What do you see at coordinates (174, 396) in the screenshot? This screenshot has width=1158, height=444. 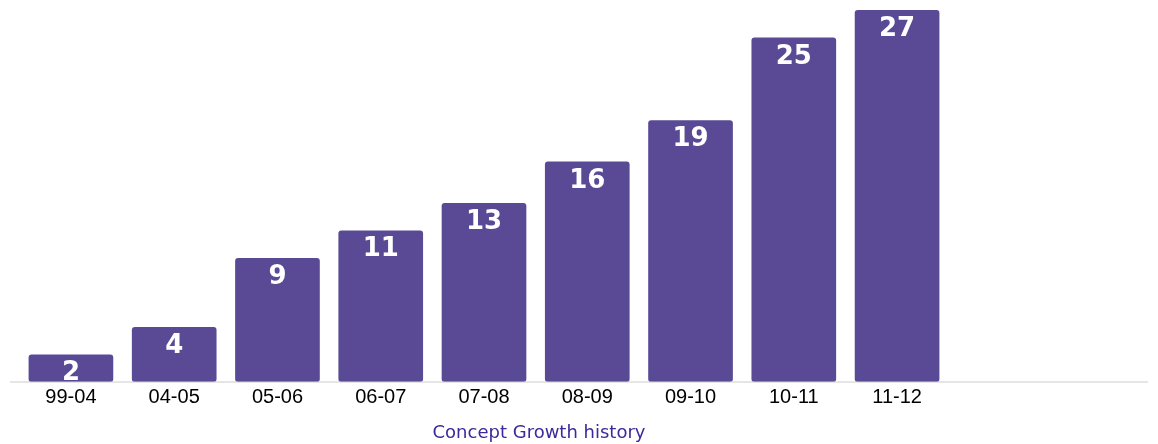 I see `x-tick-label: 04-05` at bounding box center [174, 396].